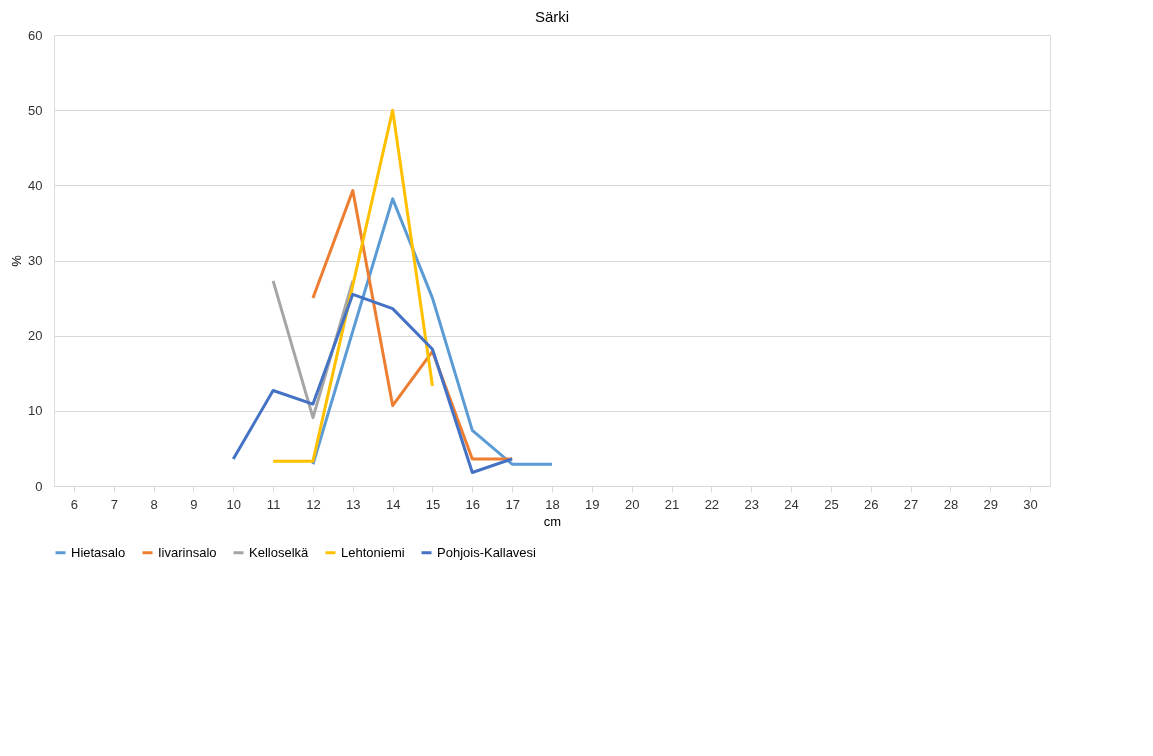  What do you see at coordinates (74, 504) in the screenshot?
I see `x-tick-label: 6` at bounding box center [74, 504].